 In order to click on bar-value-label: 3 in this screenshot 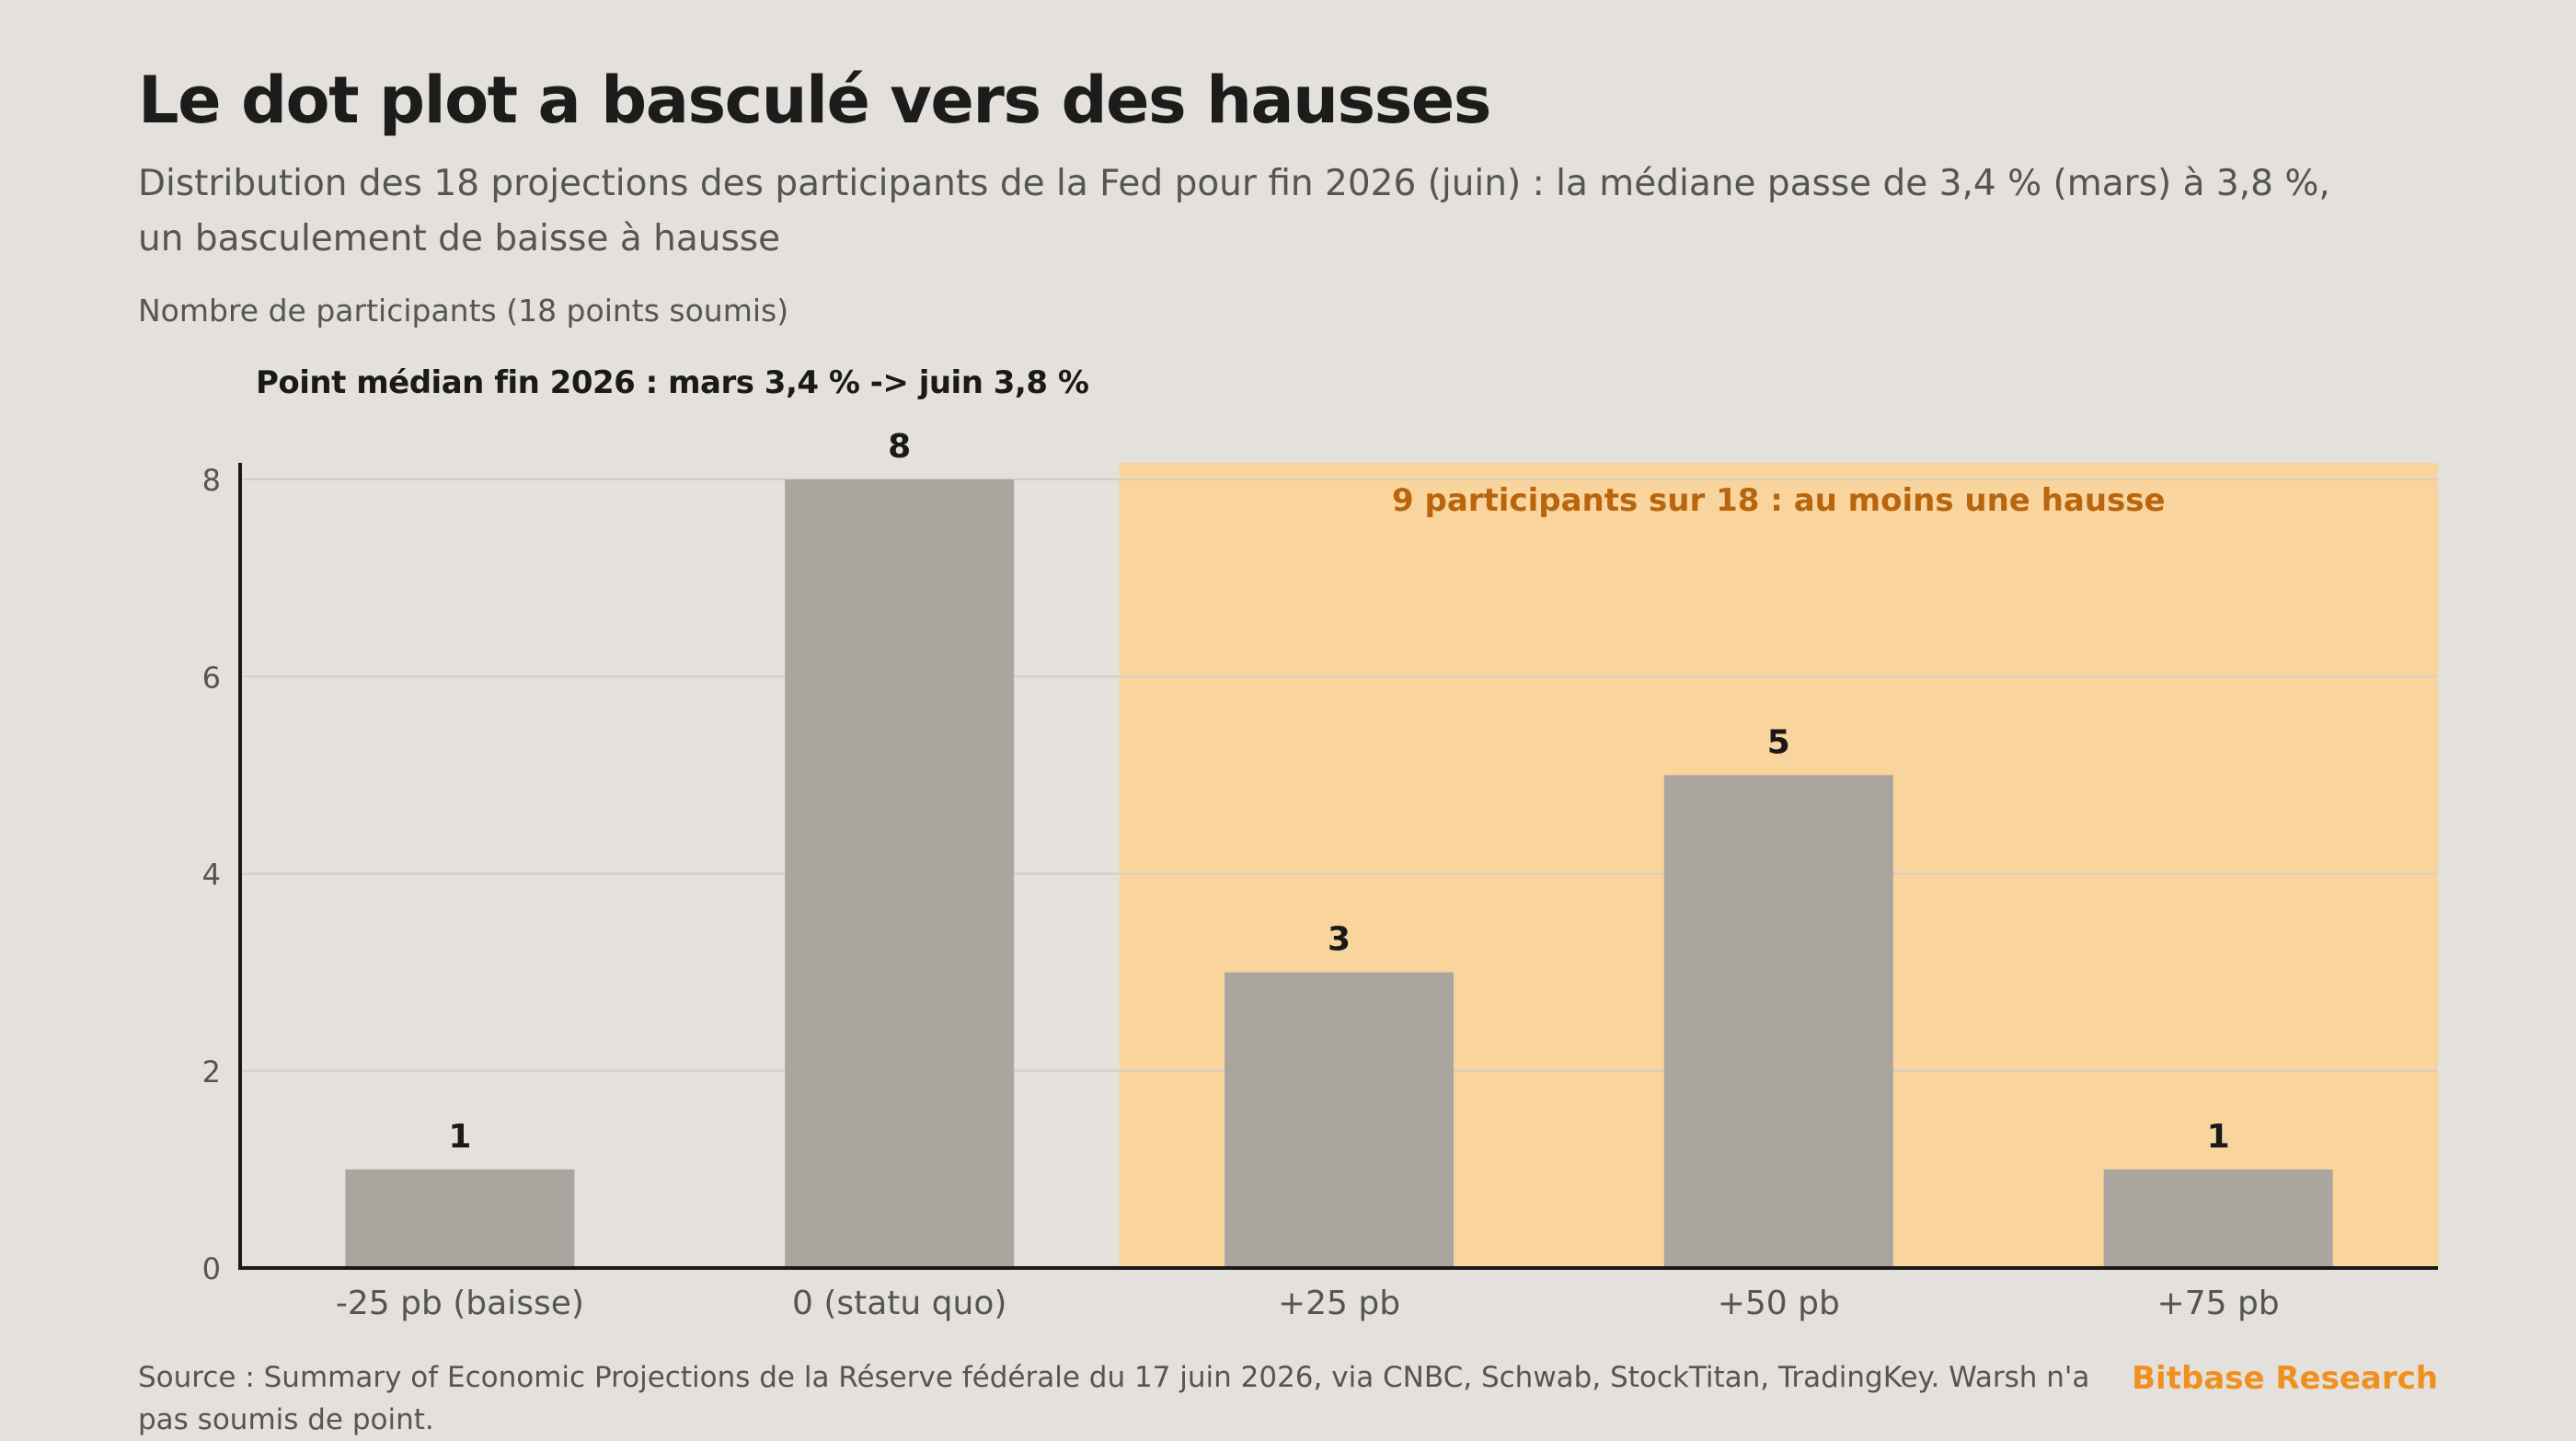, I will do `click(1339, 940)`.